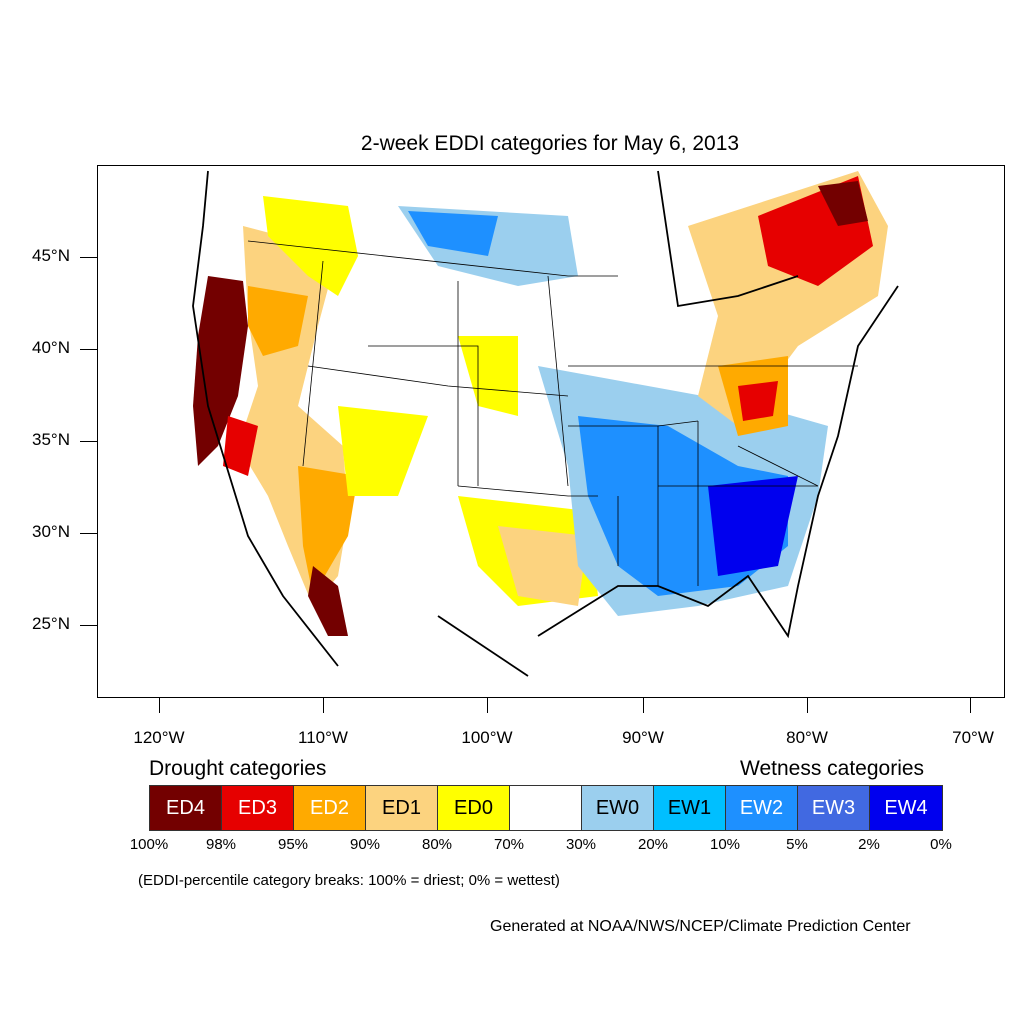 This screenshot has height=1024, width=1024. What do you see at coordinates (51, 531) in the screenshot?
I see `lat-label-30: 30°N` at bounding box center [51, 531].